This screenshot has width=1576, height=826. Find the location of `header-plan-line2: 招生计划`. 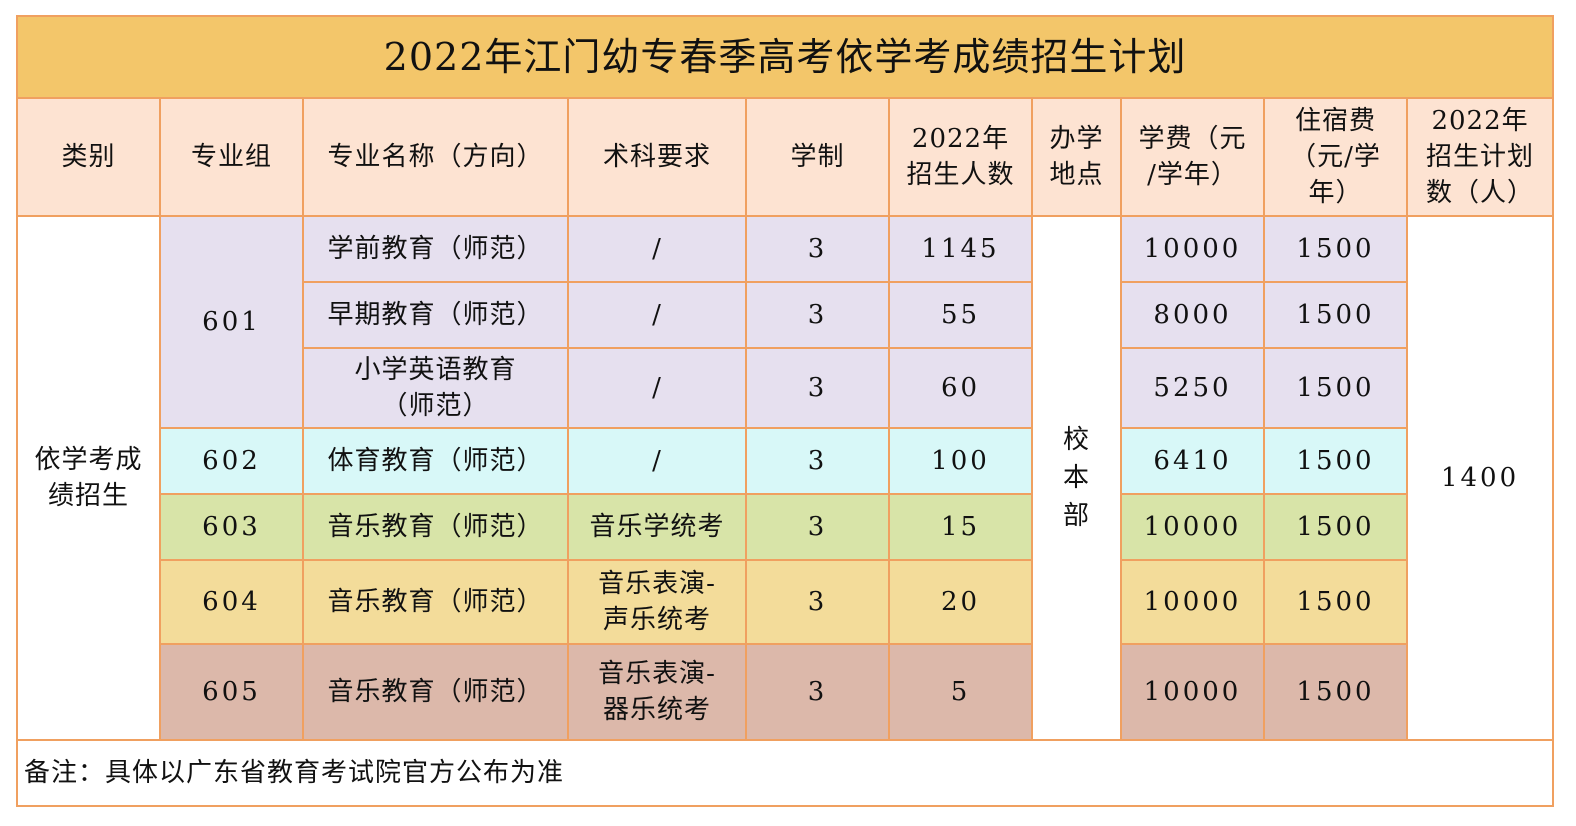

header-plan-line2: 招生计划 is located at coordinates (1480, 157).